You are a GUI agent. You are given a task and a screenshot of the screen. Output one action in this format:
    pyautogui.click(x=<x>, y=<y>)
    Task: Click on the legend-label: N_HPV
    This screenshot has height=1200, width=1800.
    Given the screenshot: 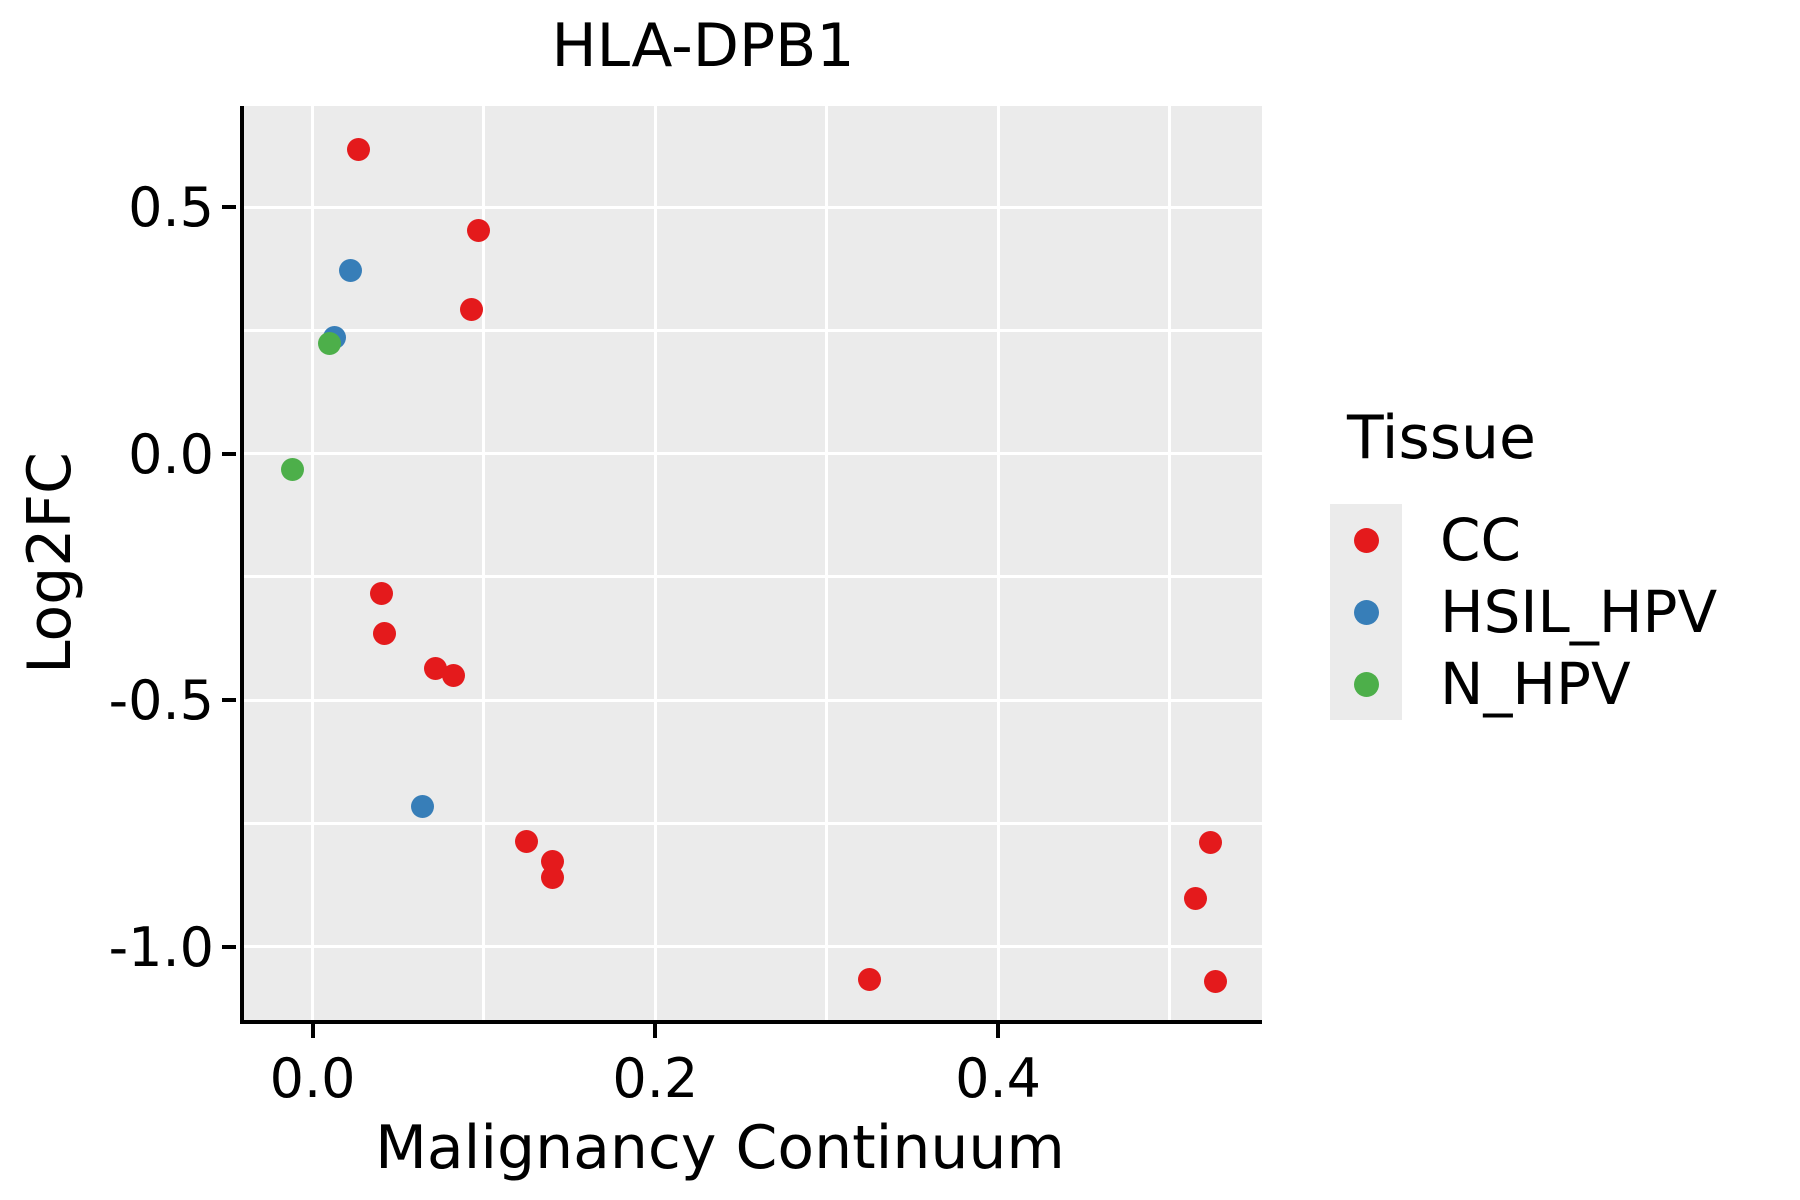 What is the action you would take?
    pyautogui.click(x=1535, y=684)
    